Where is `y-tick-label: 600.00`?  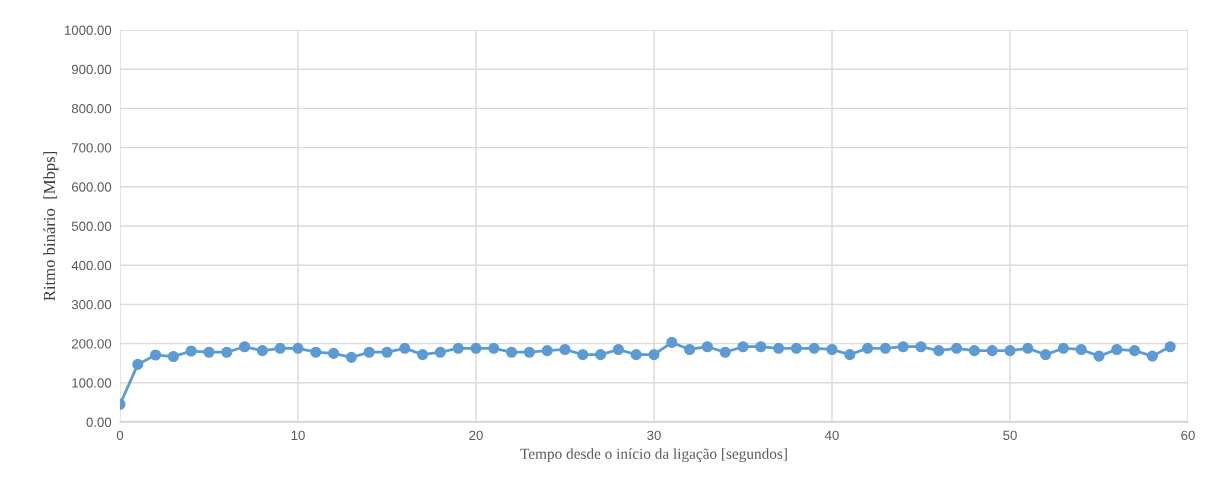
y-tick-label: 600.00 is located at coordinates (91, 187).